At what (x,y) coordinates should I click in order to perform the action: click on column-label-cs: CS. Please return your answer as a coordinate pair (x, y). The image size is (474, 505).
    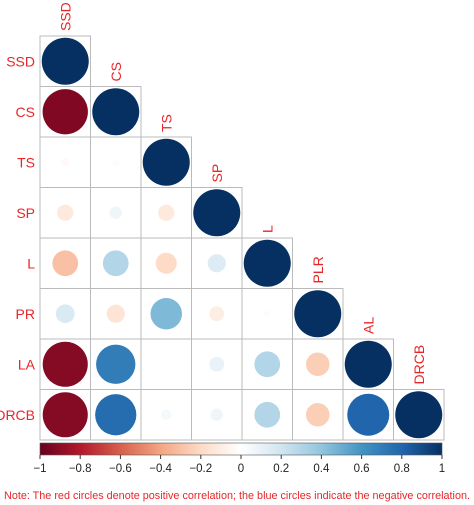
    Looking at the image, I should click on (116, 71).